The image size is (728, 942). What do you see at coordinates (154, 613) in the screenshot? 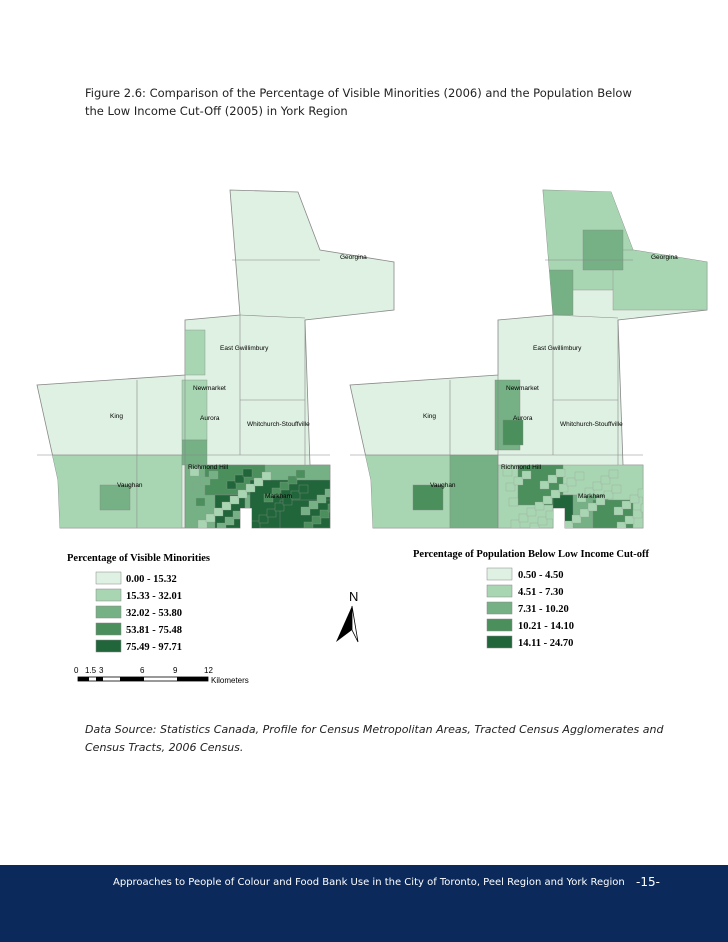
I see `legend-label: 32.02 - 53.80` at bounding box center [154, 613].